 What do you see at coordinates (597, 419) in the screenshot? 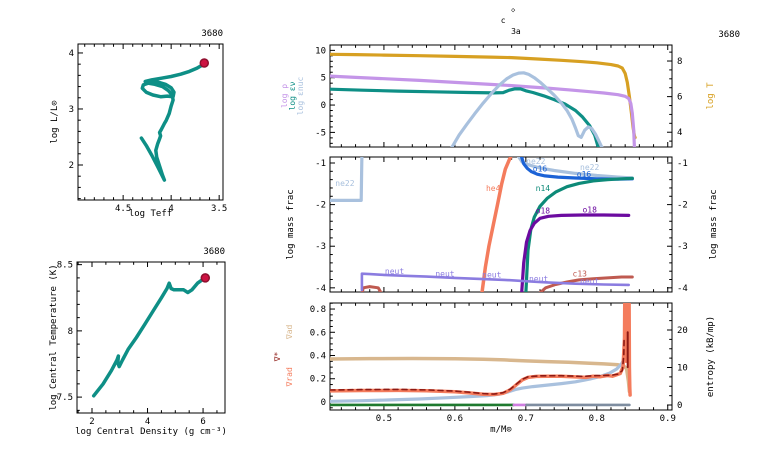
I see `x-tick-label: 0.8` at bounding box center [597, 419].